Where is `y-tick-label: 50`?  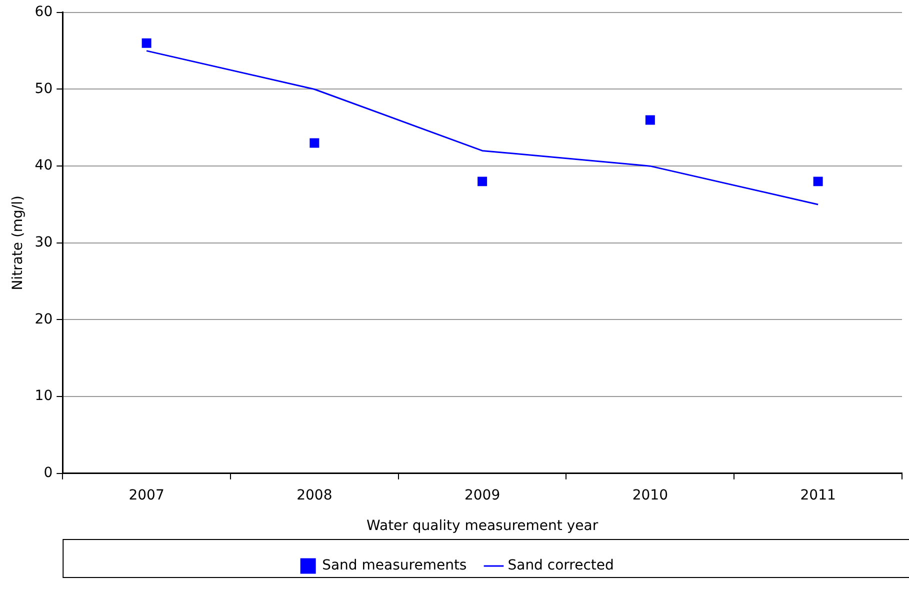
y-tick-label: 50 is located at coordinates (43, 88).